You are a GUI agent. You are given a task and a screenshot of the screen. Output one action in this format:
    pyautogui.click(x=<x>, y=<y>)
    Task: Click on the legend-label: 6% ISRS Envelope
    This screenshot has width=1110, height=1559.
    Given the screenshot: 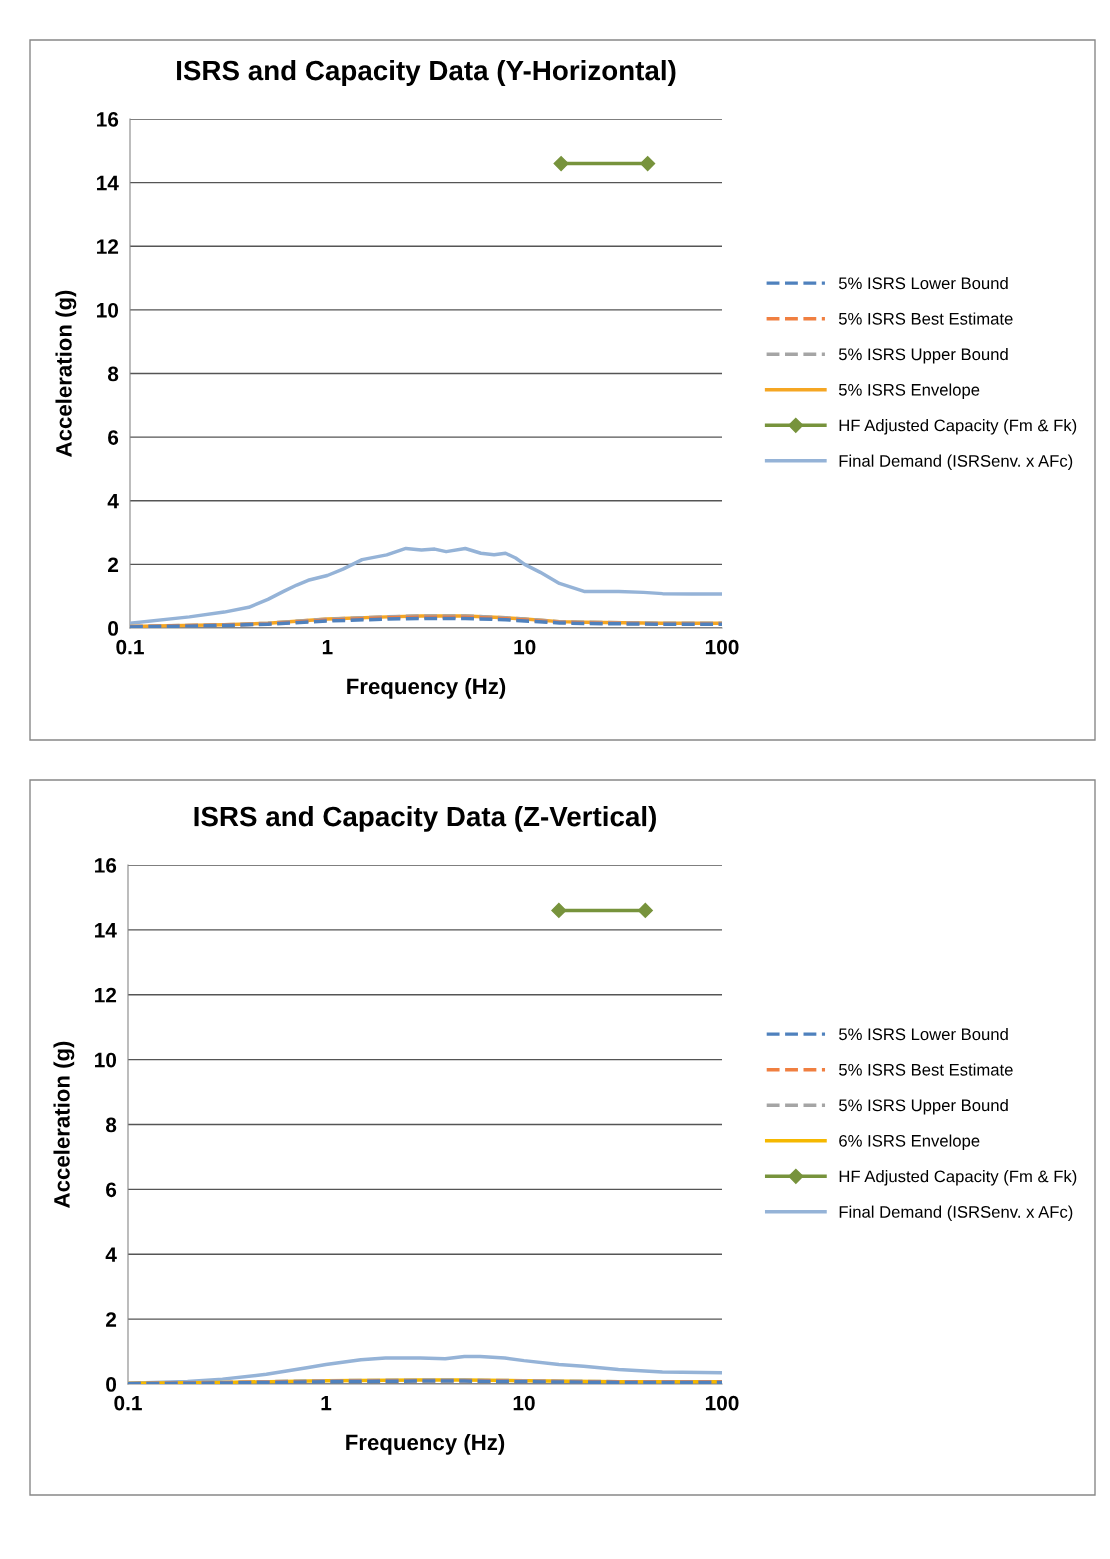 What is the action you would take?
    pyautogui.click(x=909, y=1142)
    